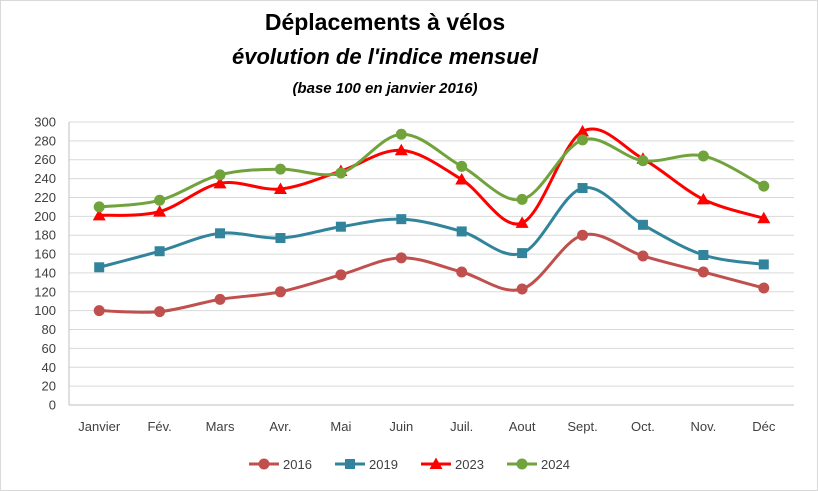  What do you see at coordinates (45, 254) in the screenshot?
I see `y-tick-label: 160` at bounding box center [45, 254].